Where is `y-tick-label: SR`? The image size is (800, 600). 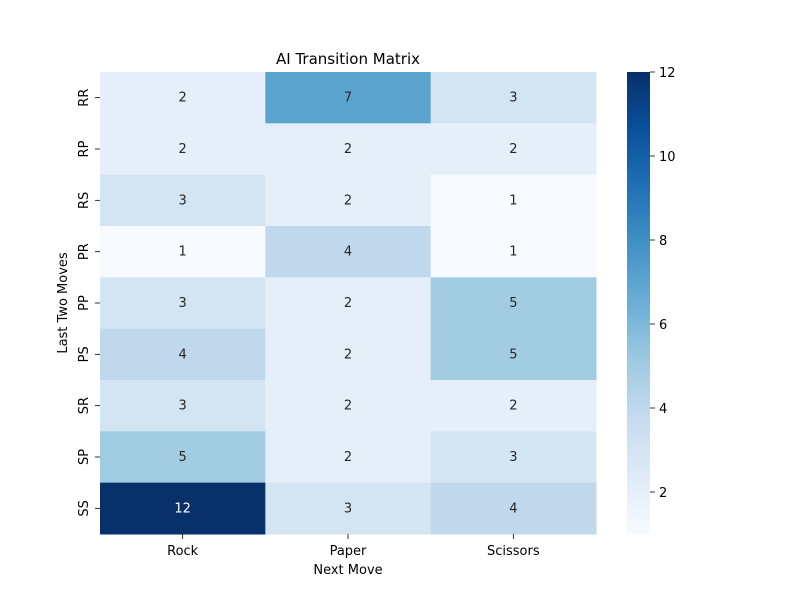 y-tick-label: SR is located at coordinates (84, 405).